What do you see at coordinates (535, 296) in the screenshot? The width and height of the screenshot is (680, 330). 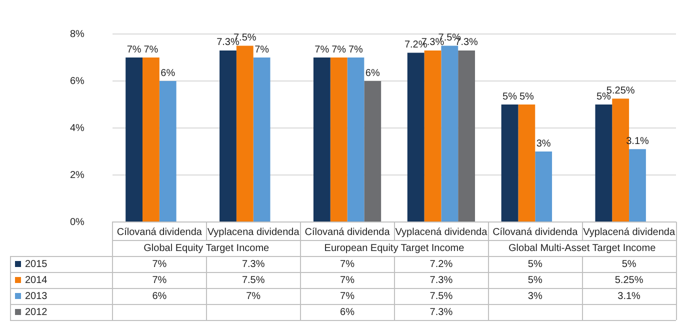 I see `data-label: 3%` at bounding box center [535, 296].